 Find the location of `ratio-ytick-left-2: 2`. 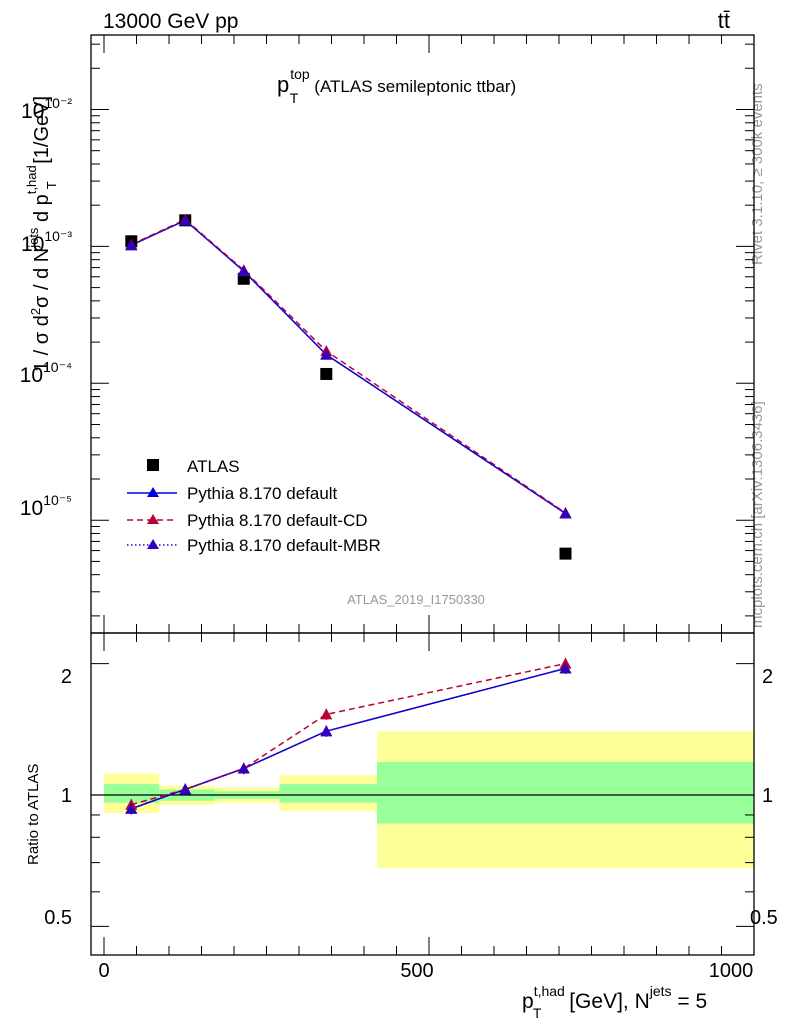

ratio-ytick-left-2: 2 is located at coordinates (66, 677).